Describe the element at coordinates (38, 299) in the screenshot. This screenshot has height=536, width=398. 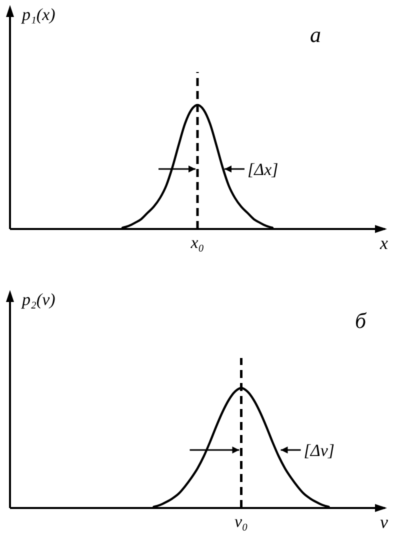
I see `y-axis-title: p₂(v)` at that location.